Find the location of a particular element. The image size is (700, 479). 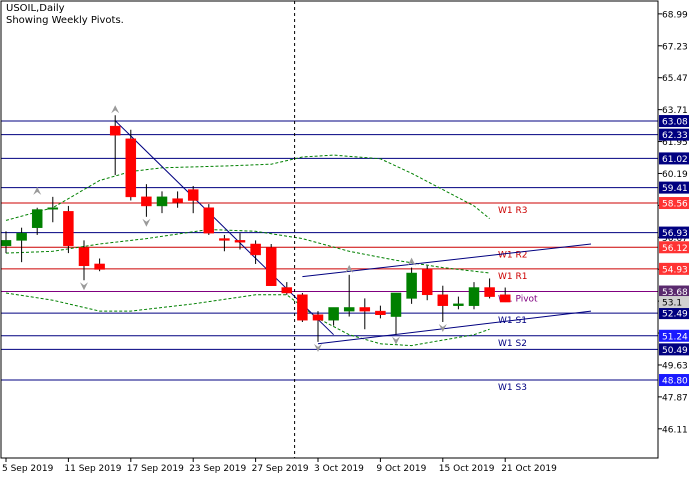

x-tick-label: 11 Sep 2019 is located at coordinates (92, 469).